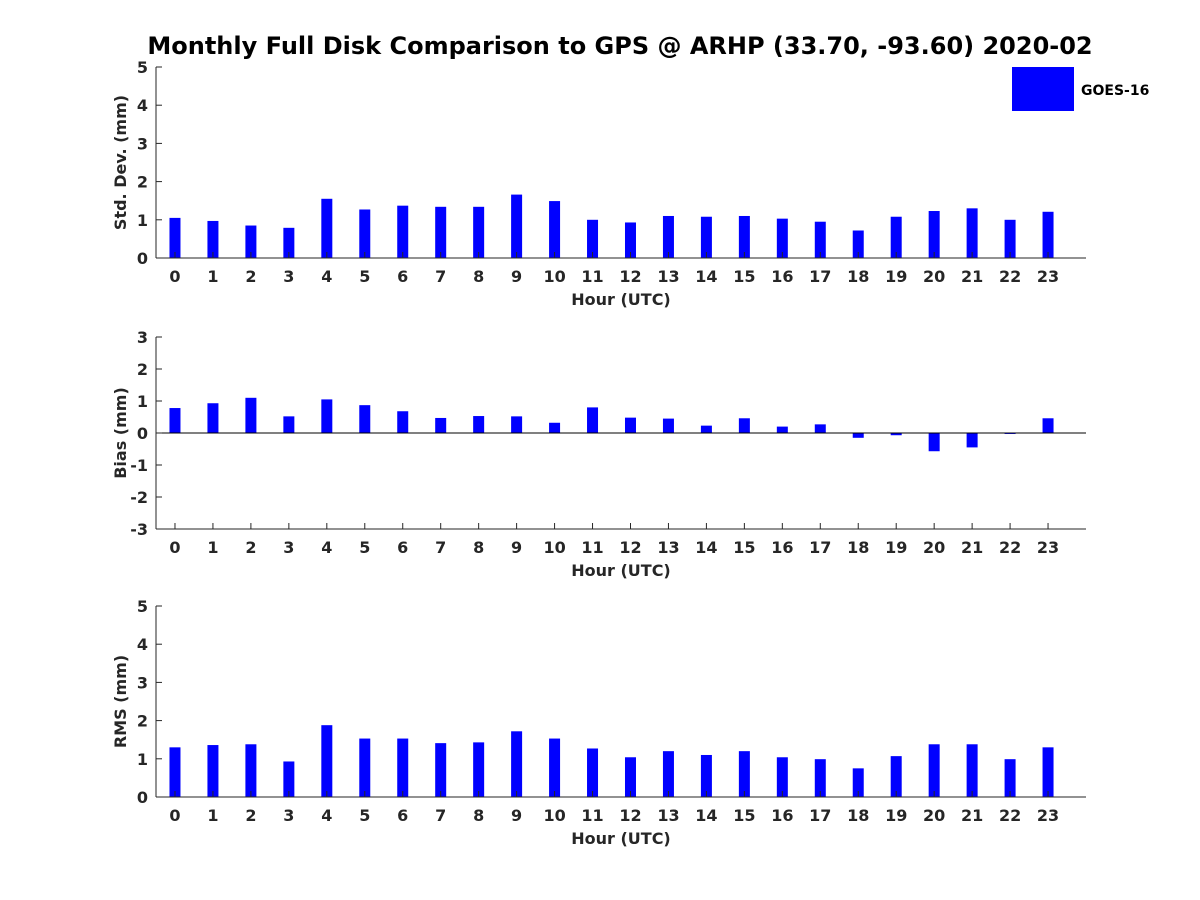 The height and width of the screenshot is (900, 1200). Describe the element at coordinates (142, 182) in the screenshot. I see `y-tick-label: 2` at that location.